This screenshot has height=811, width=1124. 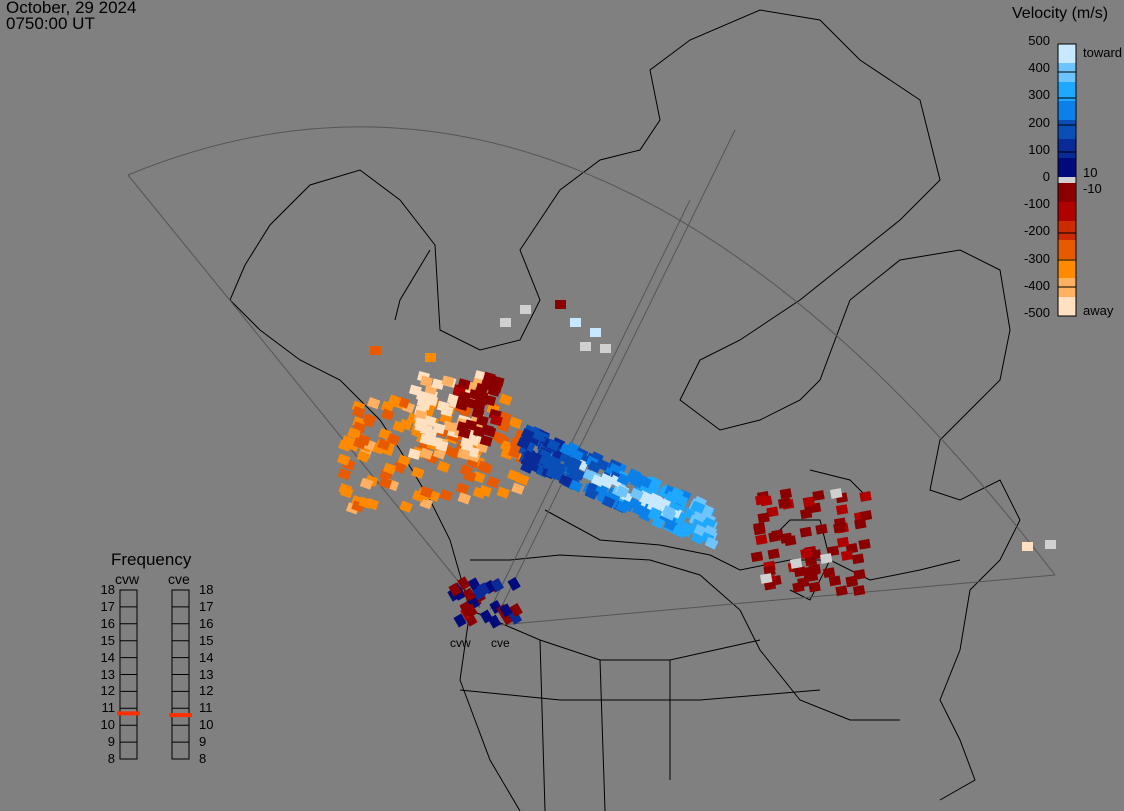 What do you see at coordinates (107, 674) in the screenshot?
I see `frequency-tick: 13` at bounding box center [107, 674].